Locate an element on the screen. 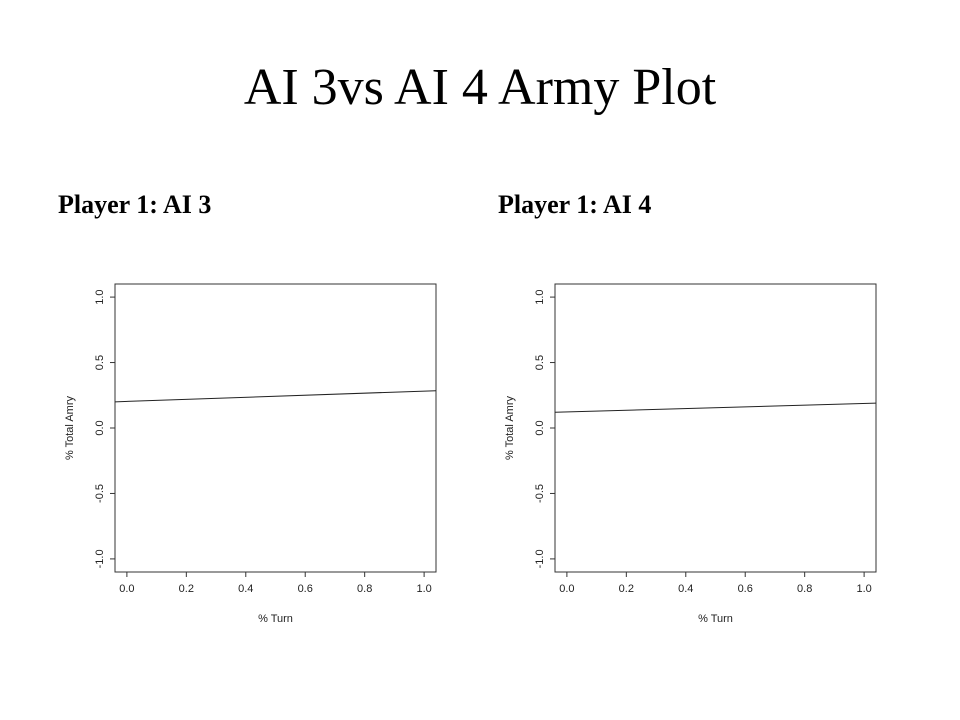 The width and height of the screenshot is (960, 720). left-panel-heading: Player 1: AI 3 is located at coordinates (135, 204).